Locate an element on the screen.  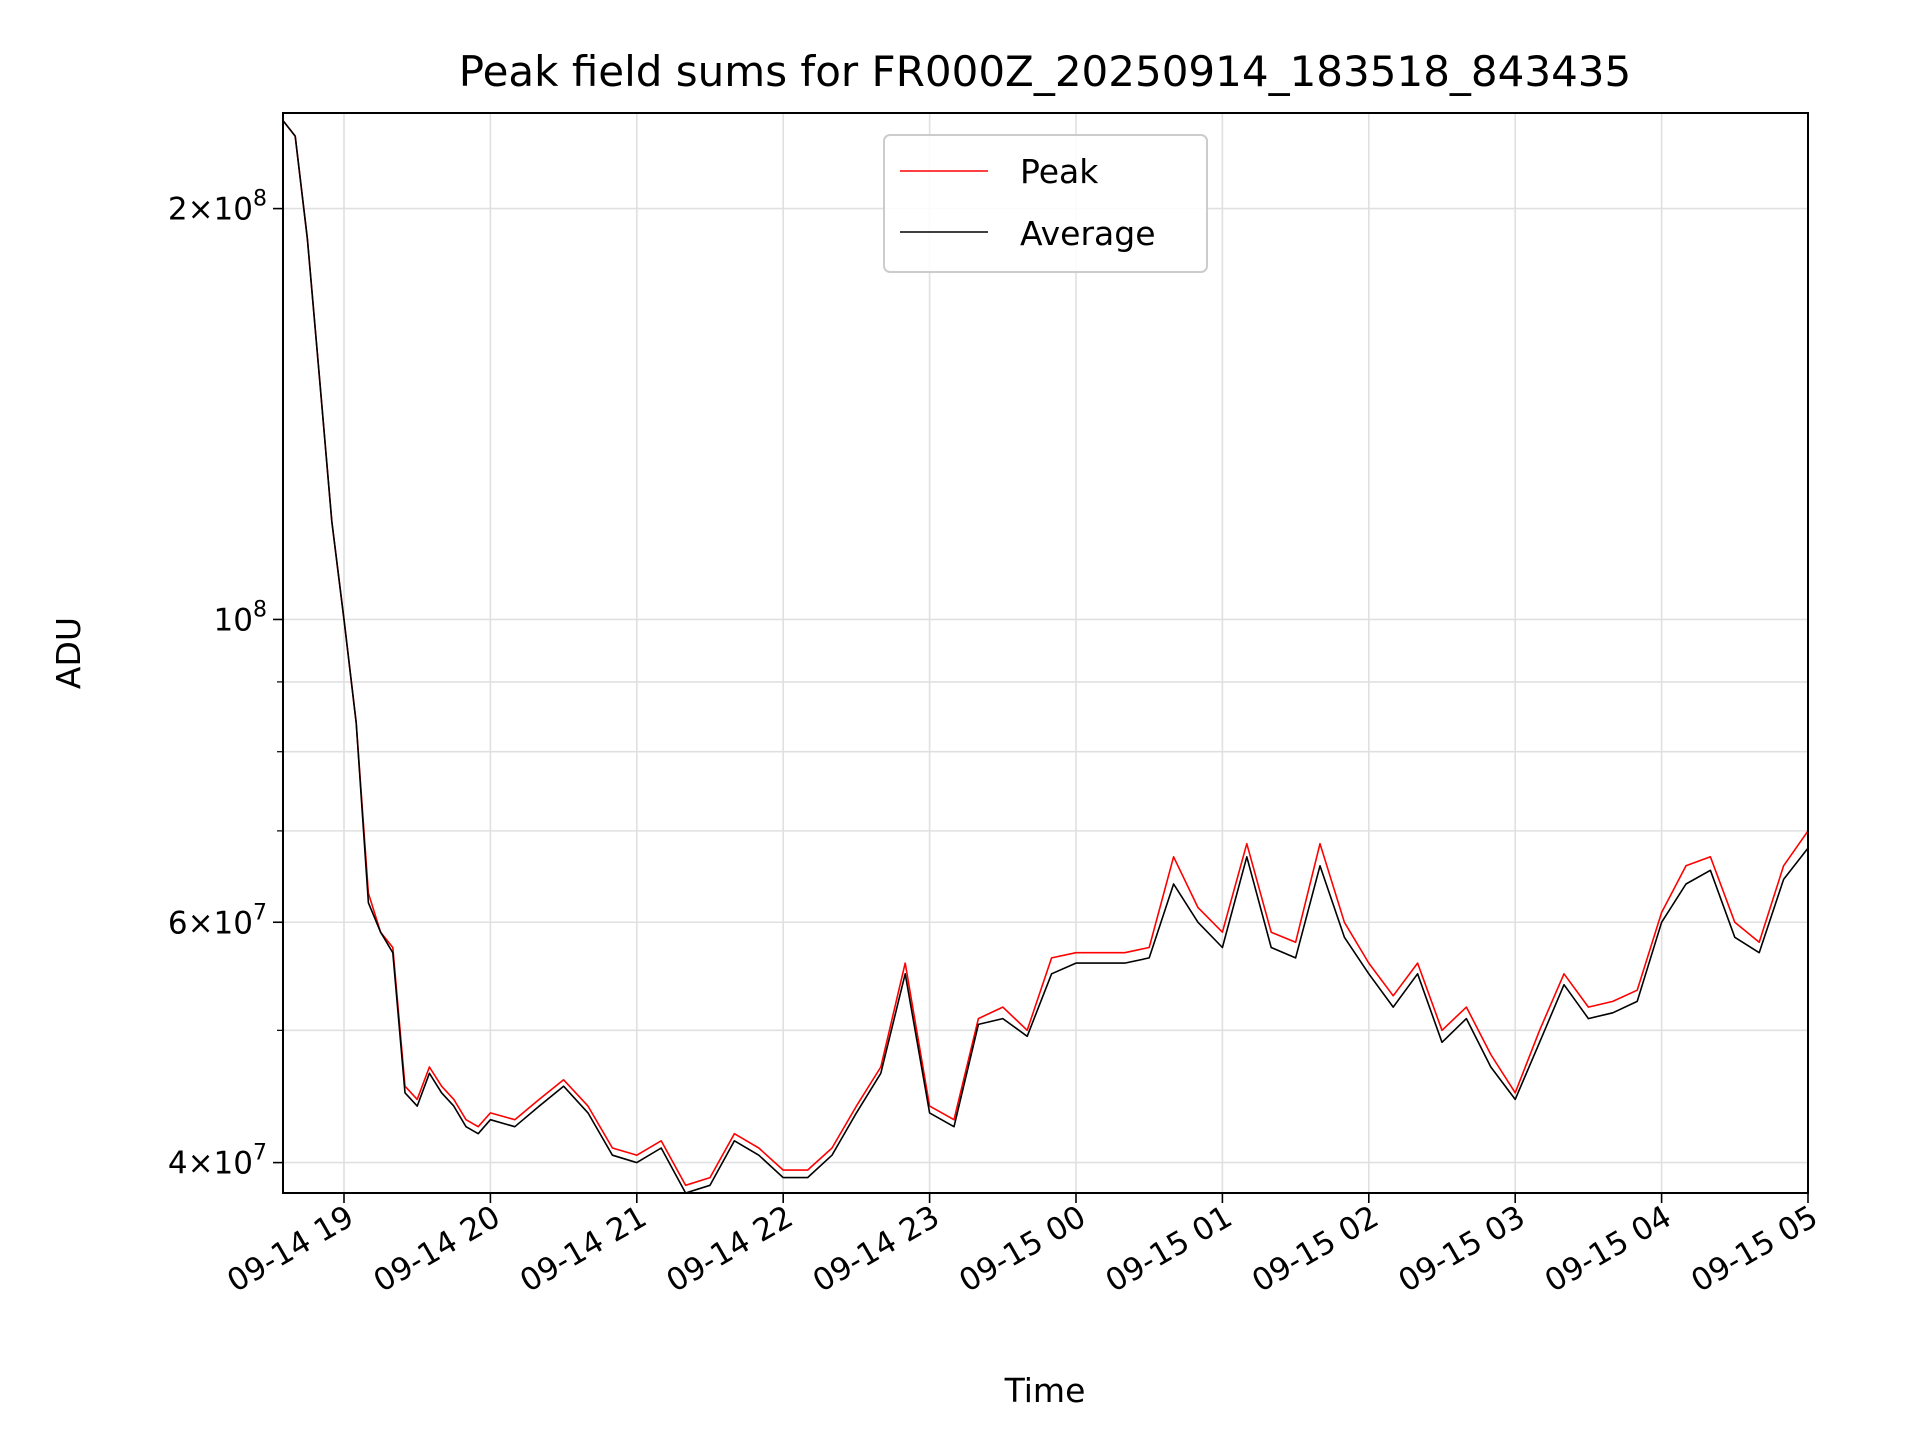
y-tick-base: 6×10 is located at coordinates (210, 923).